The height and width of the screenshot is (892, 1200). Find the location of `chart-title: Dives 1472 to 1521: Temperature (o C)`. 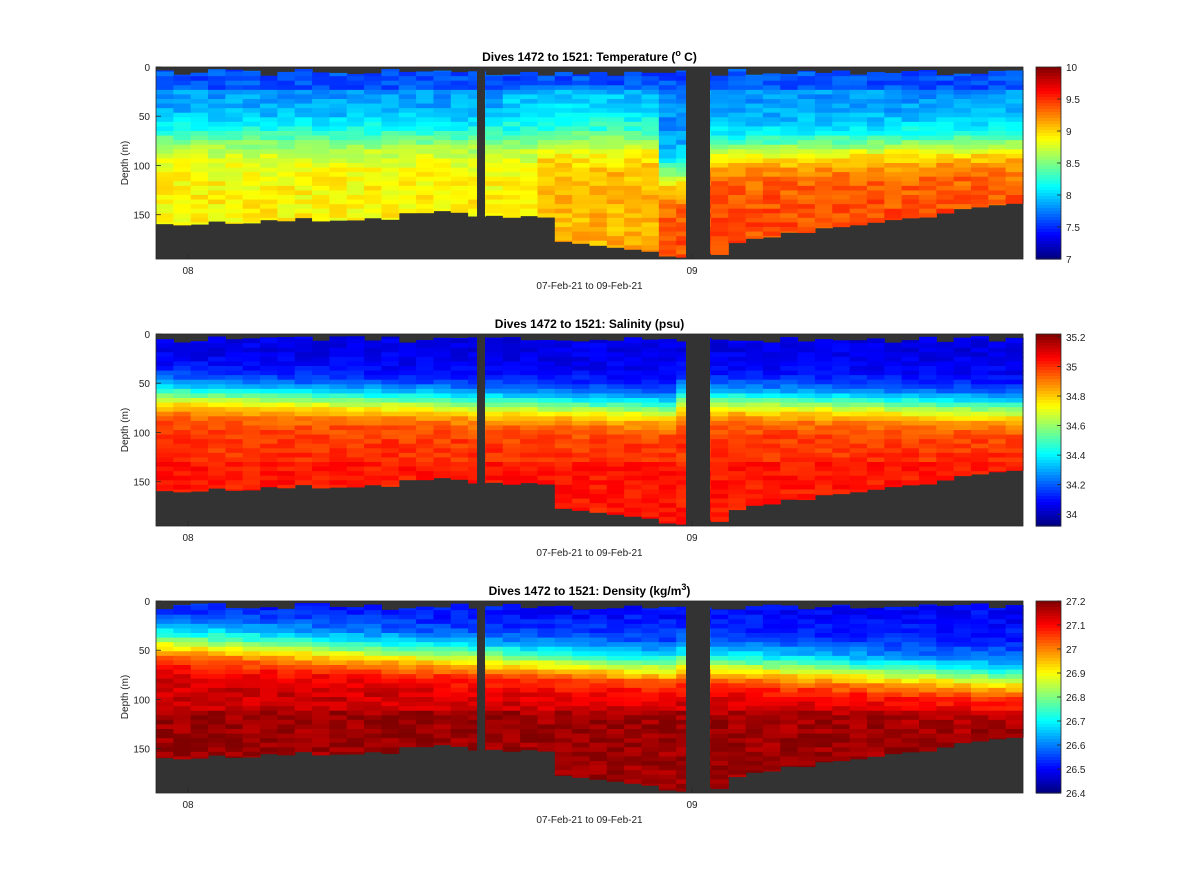

chart-title: Dives 1472 to 1521: Temperature (o C) is located at coordinates (589, 56).